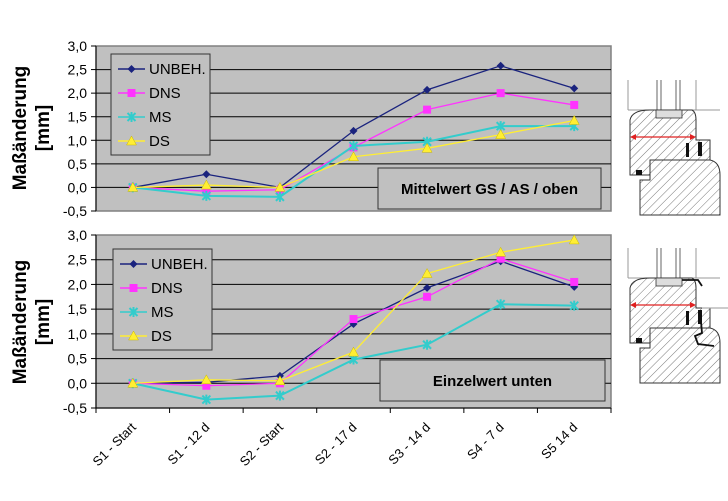 The width and height of the screenshot is (728, 501). What do you see at coordinates (409, 444) in the screenshot?
I see `x-tick-label: S3 - 14 d` at bounding box center [409, 444].